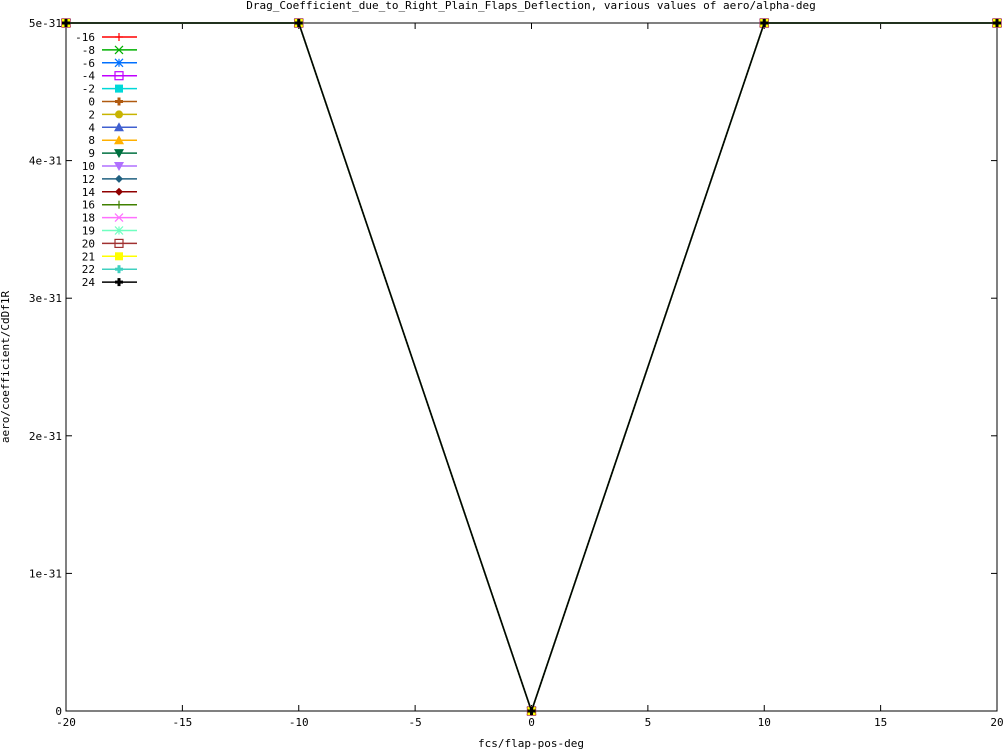  Describe the element at coordinates (89, 282) in the screenshot. I see `legend-label: 24` at that location.